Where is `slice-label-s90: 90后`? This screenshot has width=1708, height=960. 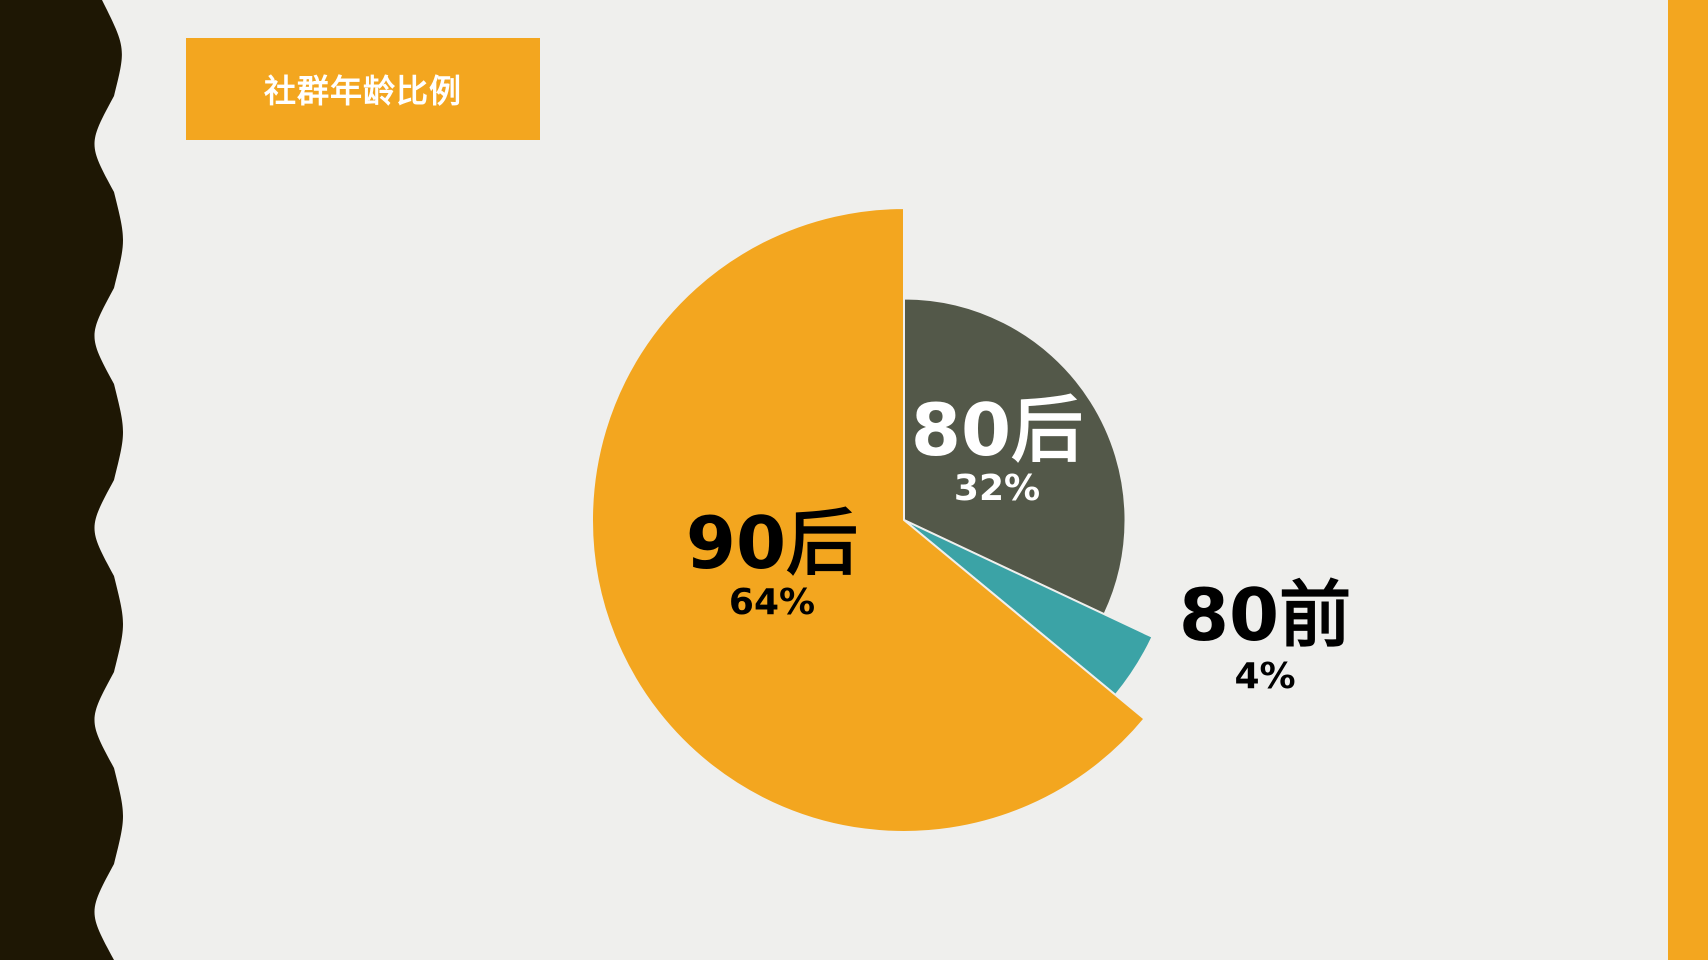
slice-label-s90: 90后 is located at coordinates (772, 543).